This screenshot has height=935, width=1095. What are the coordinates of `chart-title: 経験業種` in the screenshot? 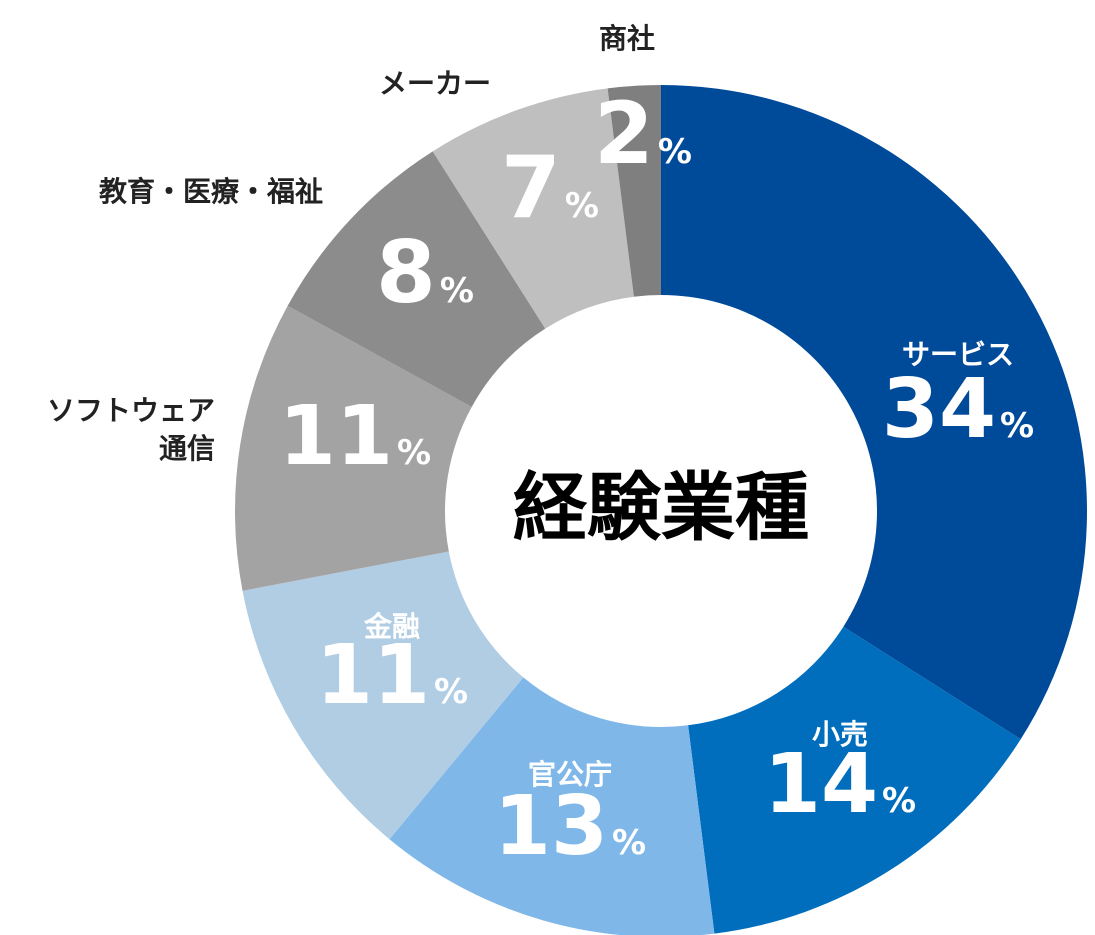 It's located at (661, 508).